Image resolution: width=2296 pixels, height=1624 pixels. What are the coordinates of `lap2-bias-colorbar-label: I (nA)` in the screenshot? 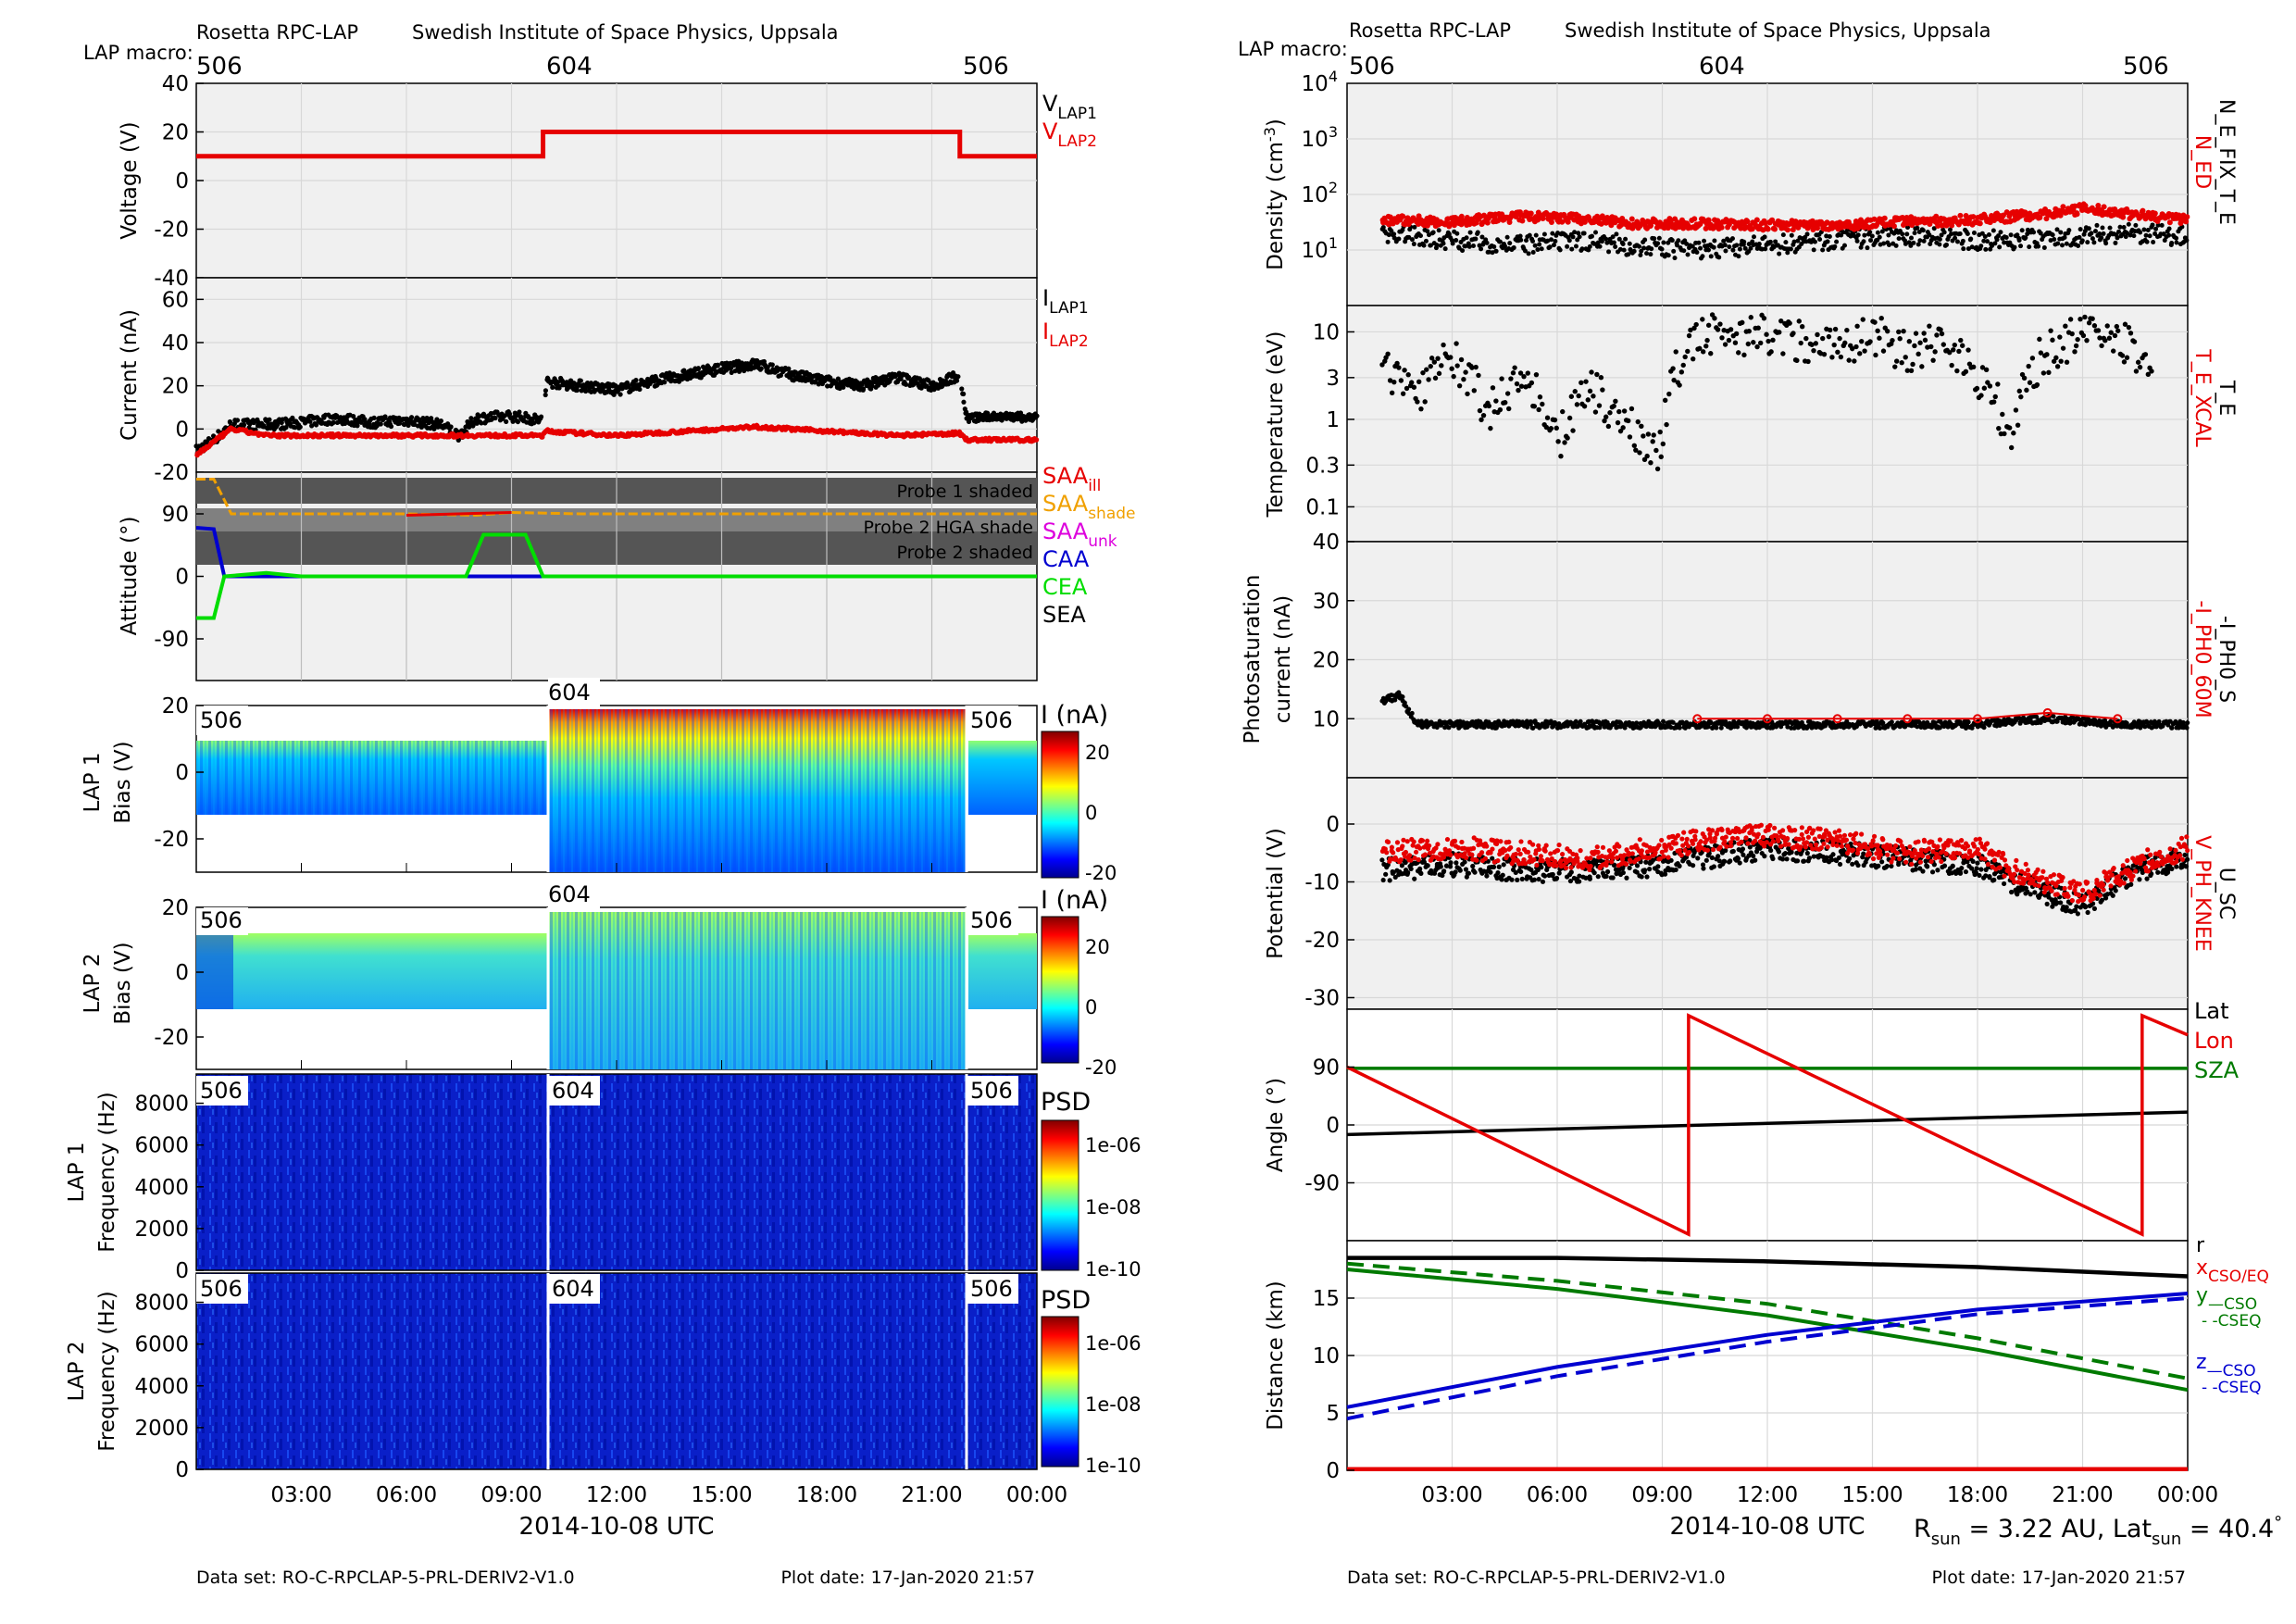 It's located at (1074, 900).